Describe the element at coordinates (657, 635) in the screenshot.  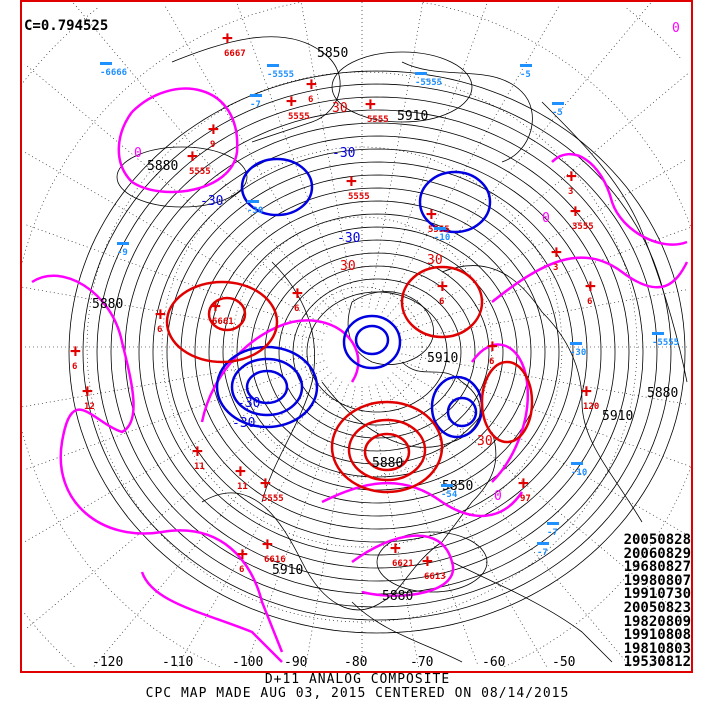
I see `analog-date: 19910808` at that location.